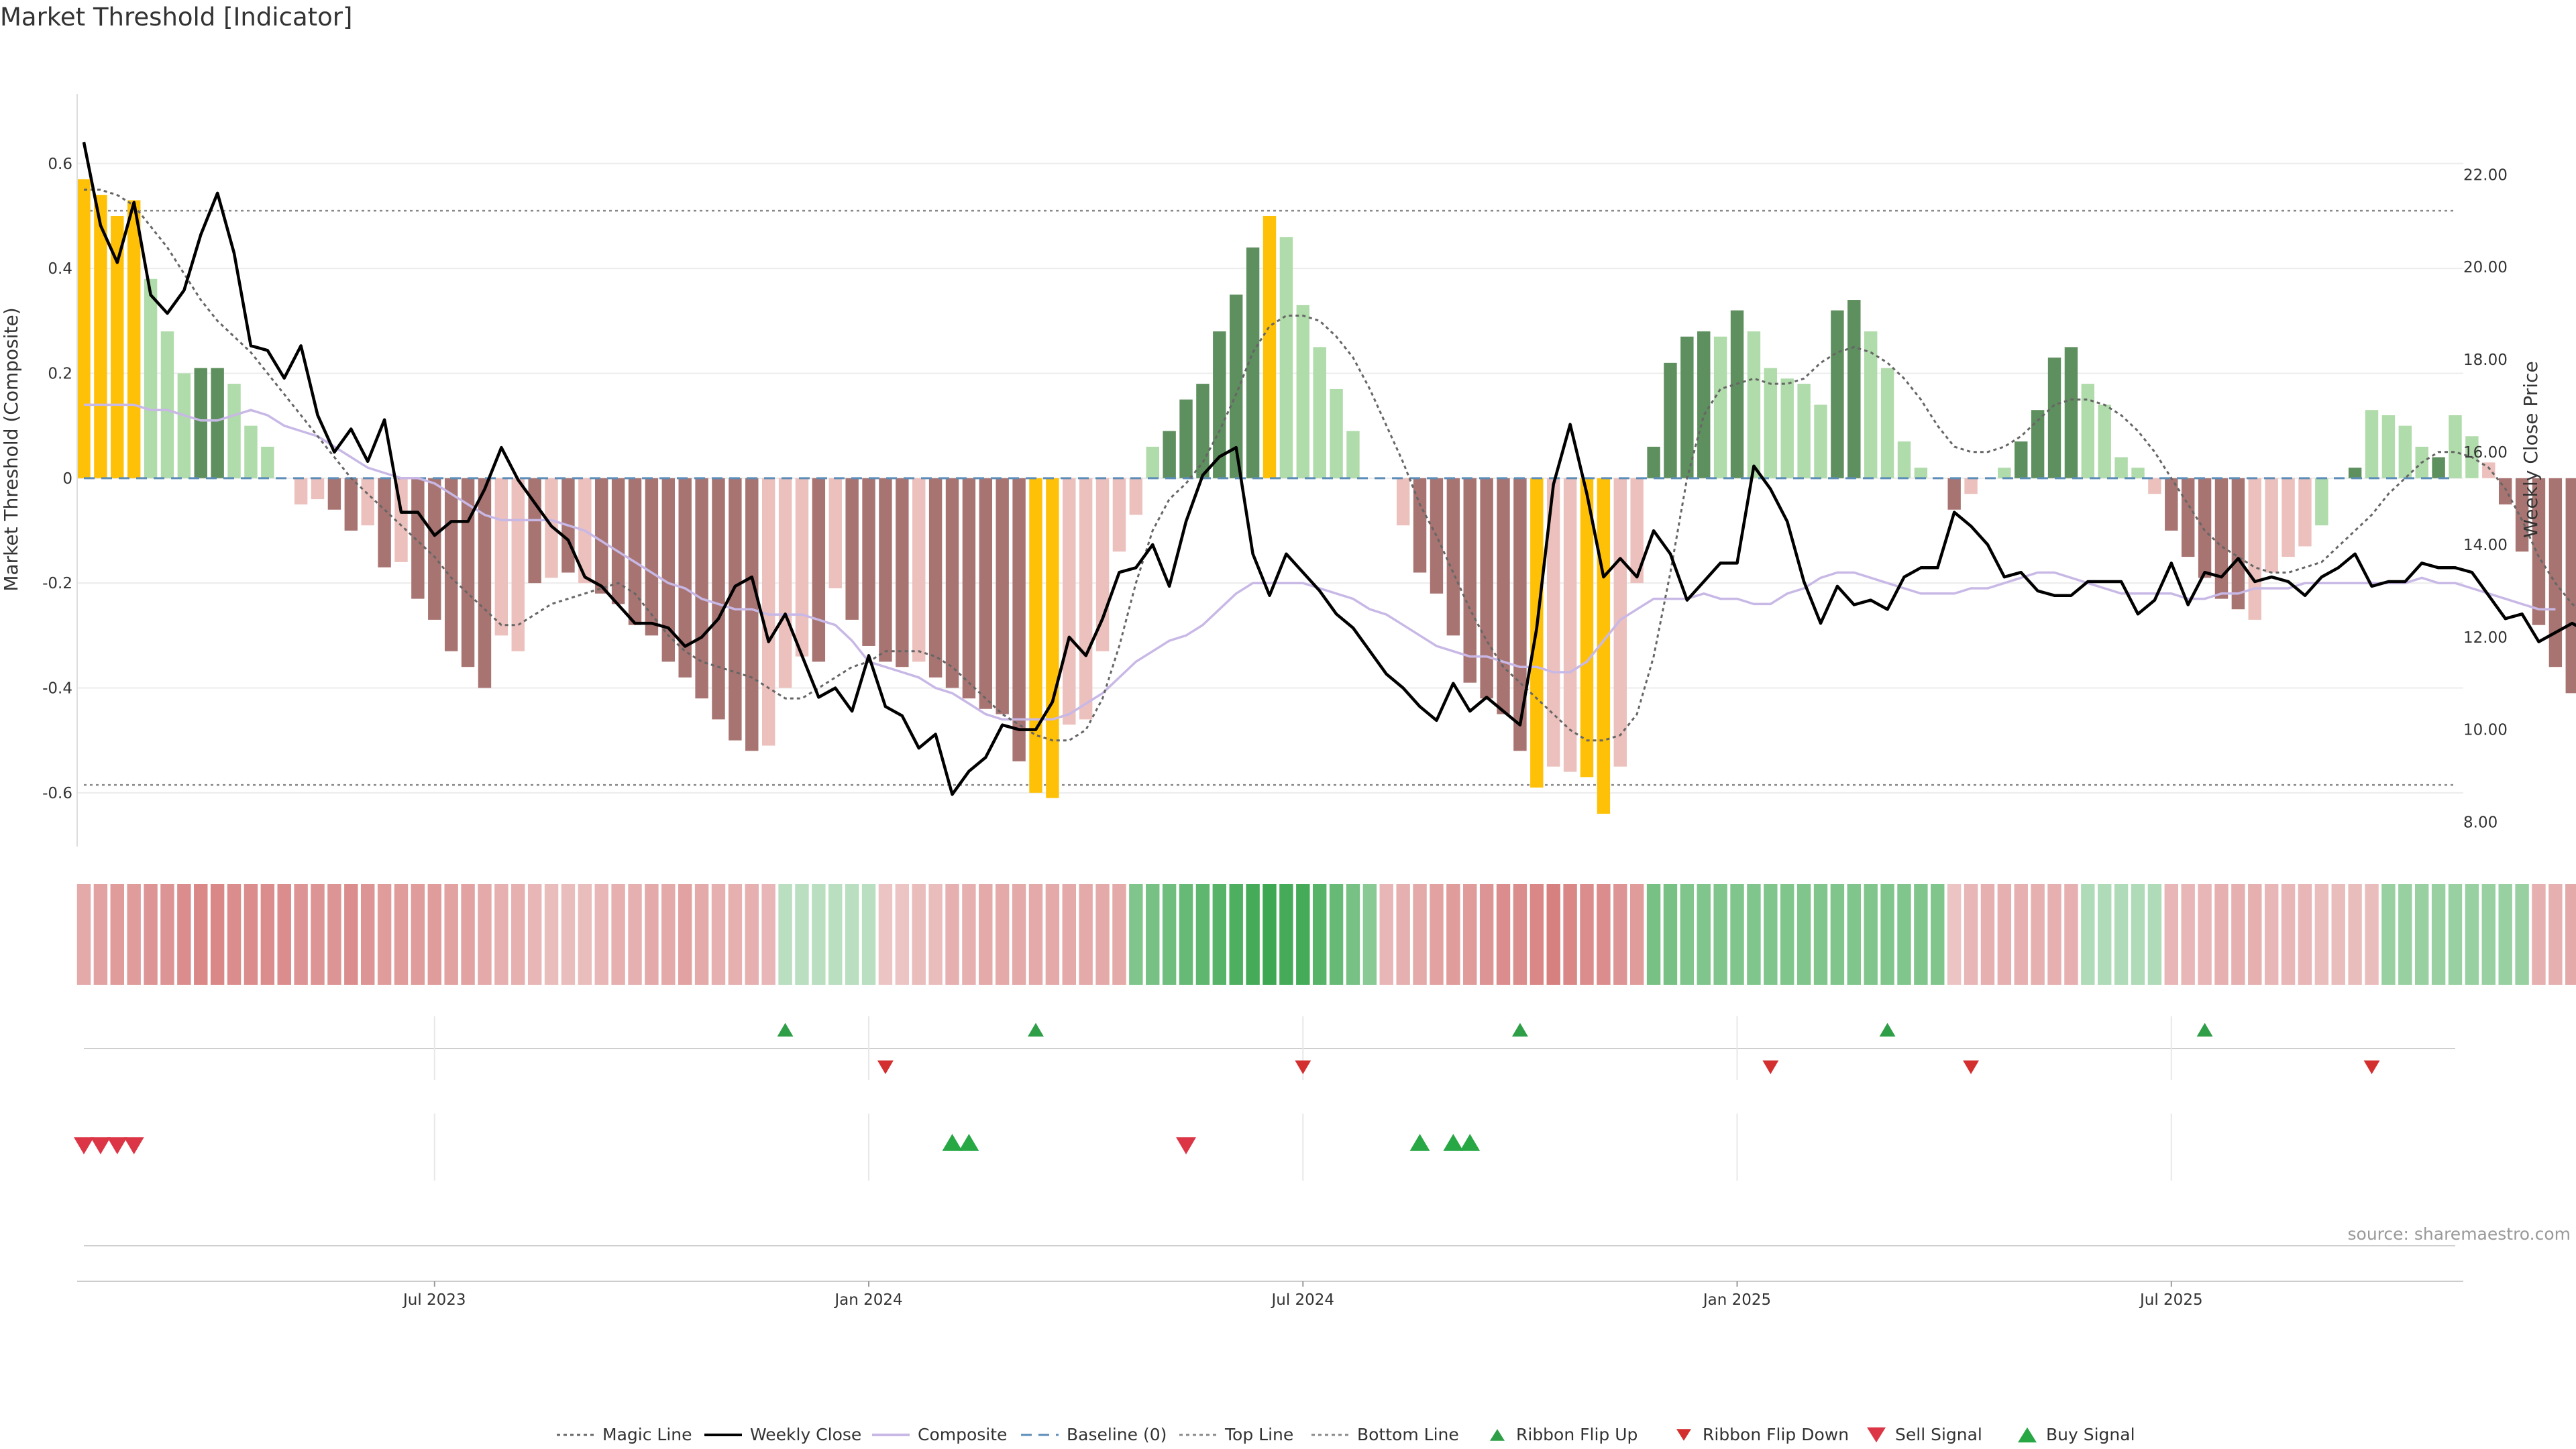  I want to click on legend-label: Ribbon Flip Up, so click(1577, 1434).